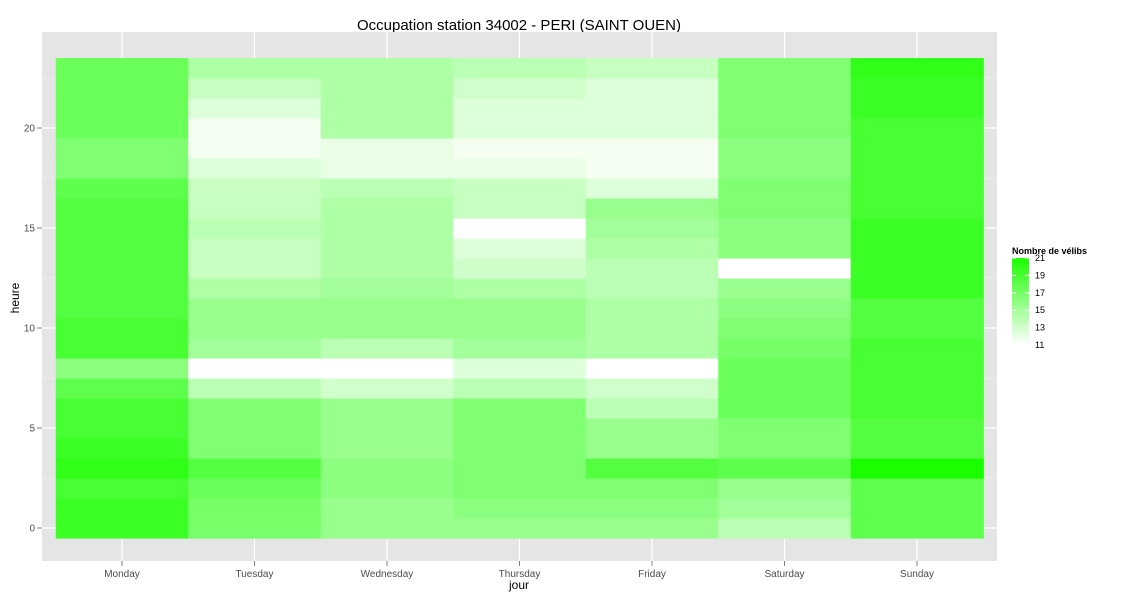 The width and height of the screenshot is (1125, 600). I want to click on legend-colorbar, so click(1020, 301).